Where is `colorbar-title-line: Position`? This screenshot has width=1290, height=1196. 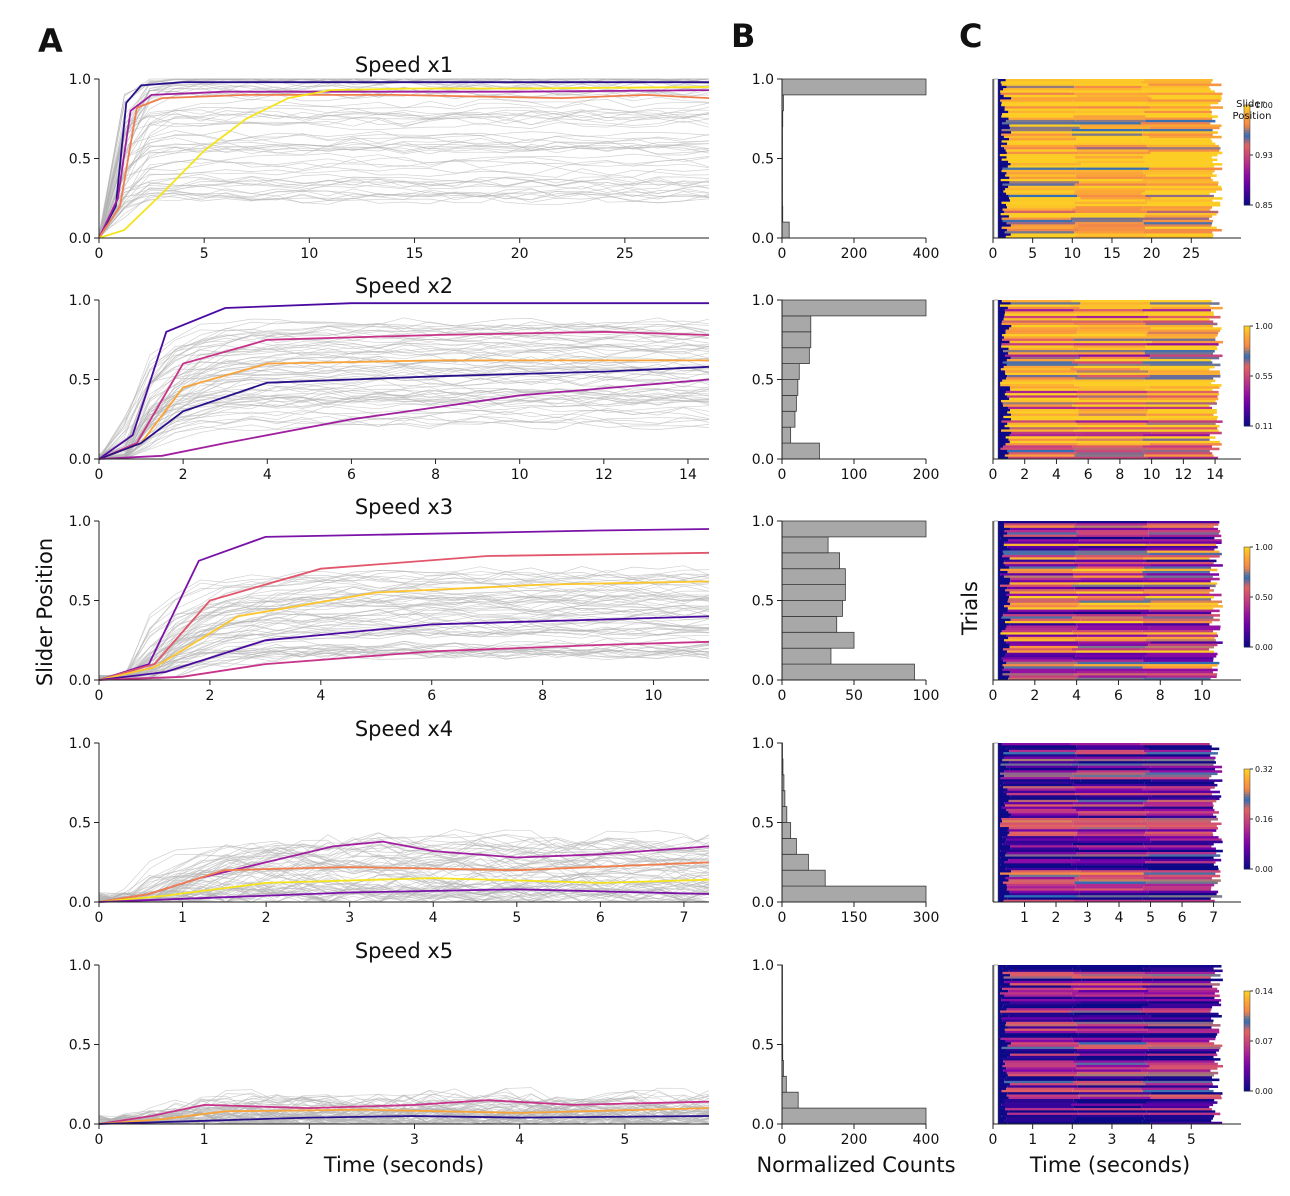
colorbar-title-line: Position is located at coordinates (1252, 116).